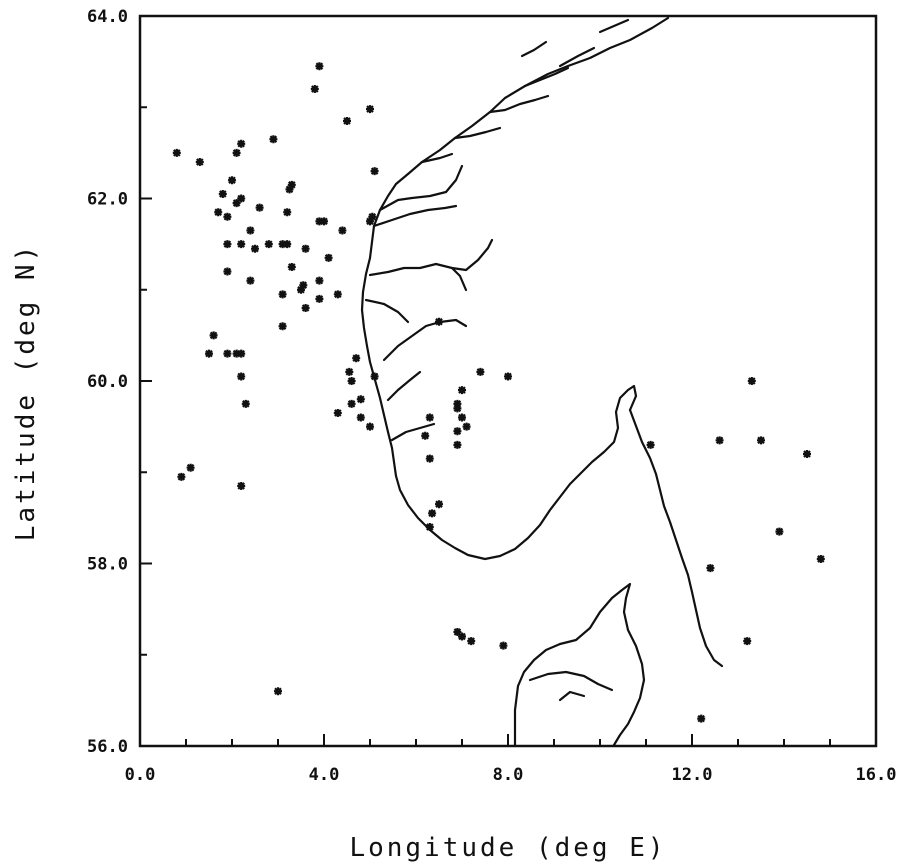 The image size is (900, 862). Describe the element at coordinates (511, 759) in the screenshot. I see `x-axis: 0.0 4.0 8.0 12.0 16.0` at that location.